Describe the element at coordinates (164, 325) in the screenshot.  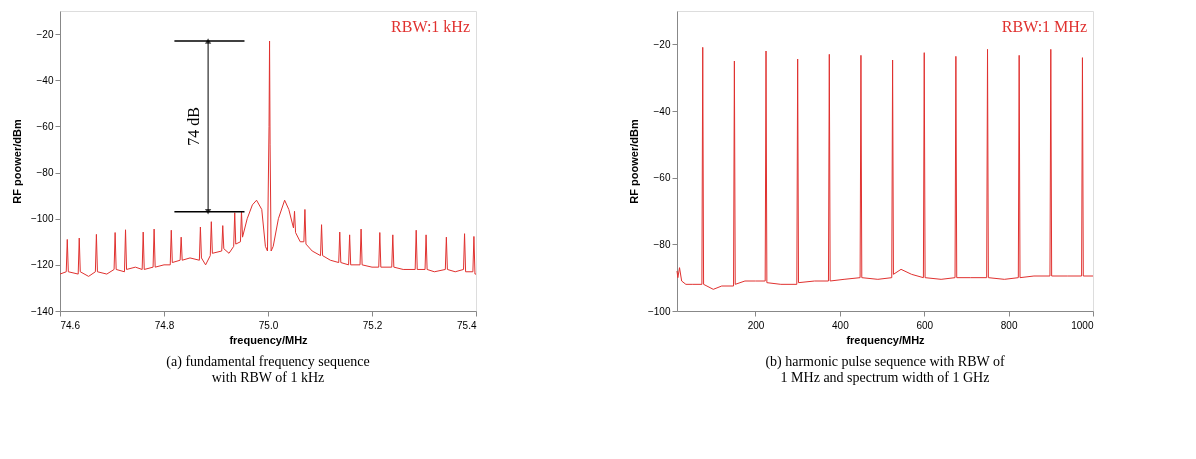
I see `x-tick-label: 74.8` at that location.